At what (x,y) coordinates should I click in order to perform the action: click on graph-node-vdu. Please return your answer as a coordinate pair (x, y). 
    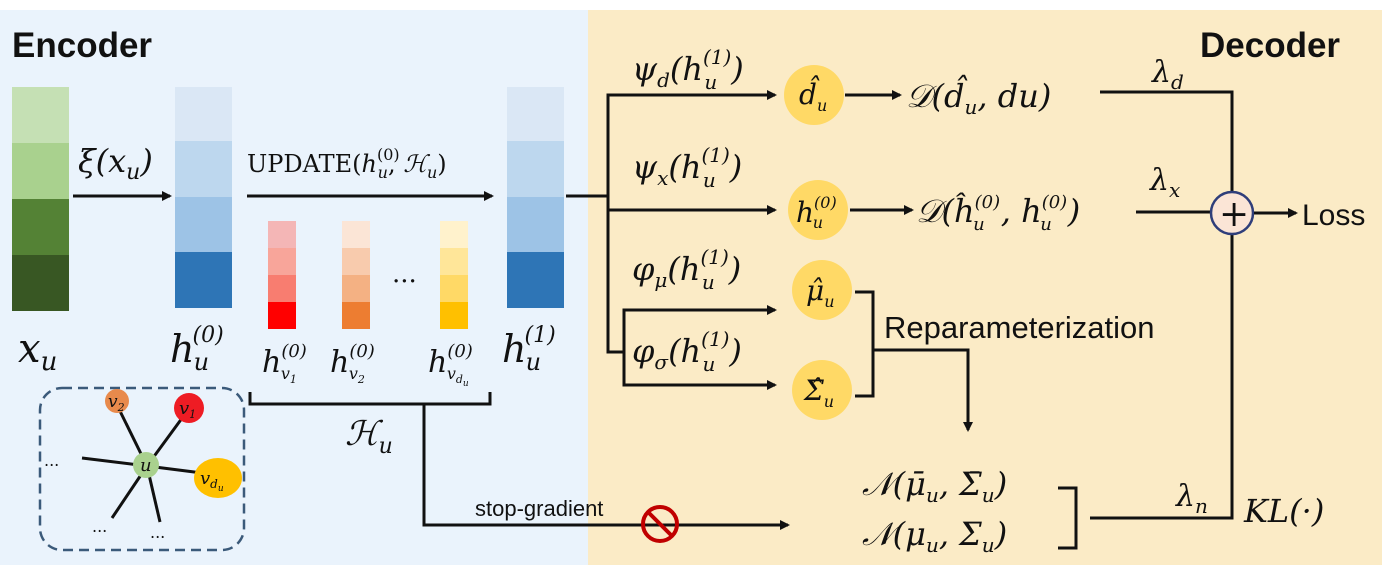
    Looking at the image, I should click on (218, 478).